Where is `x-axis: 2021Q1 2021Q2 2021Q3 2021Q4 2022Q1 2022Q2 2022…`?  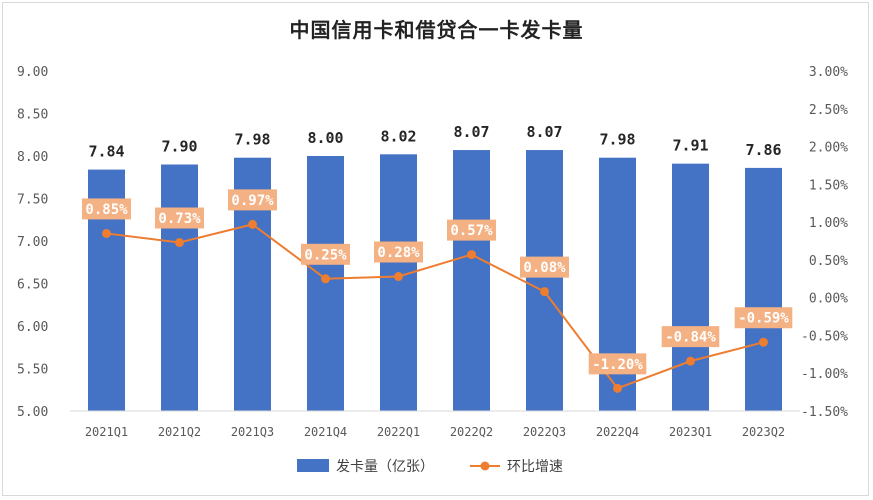
x-axis: 2021Q1 2021Q2 2021Q3 2021Q4 2022Q1 2022Q2 2022… is located at coordinates (435, 424).